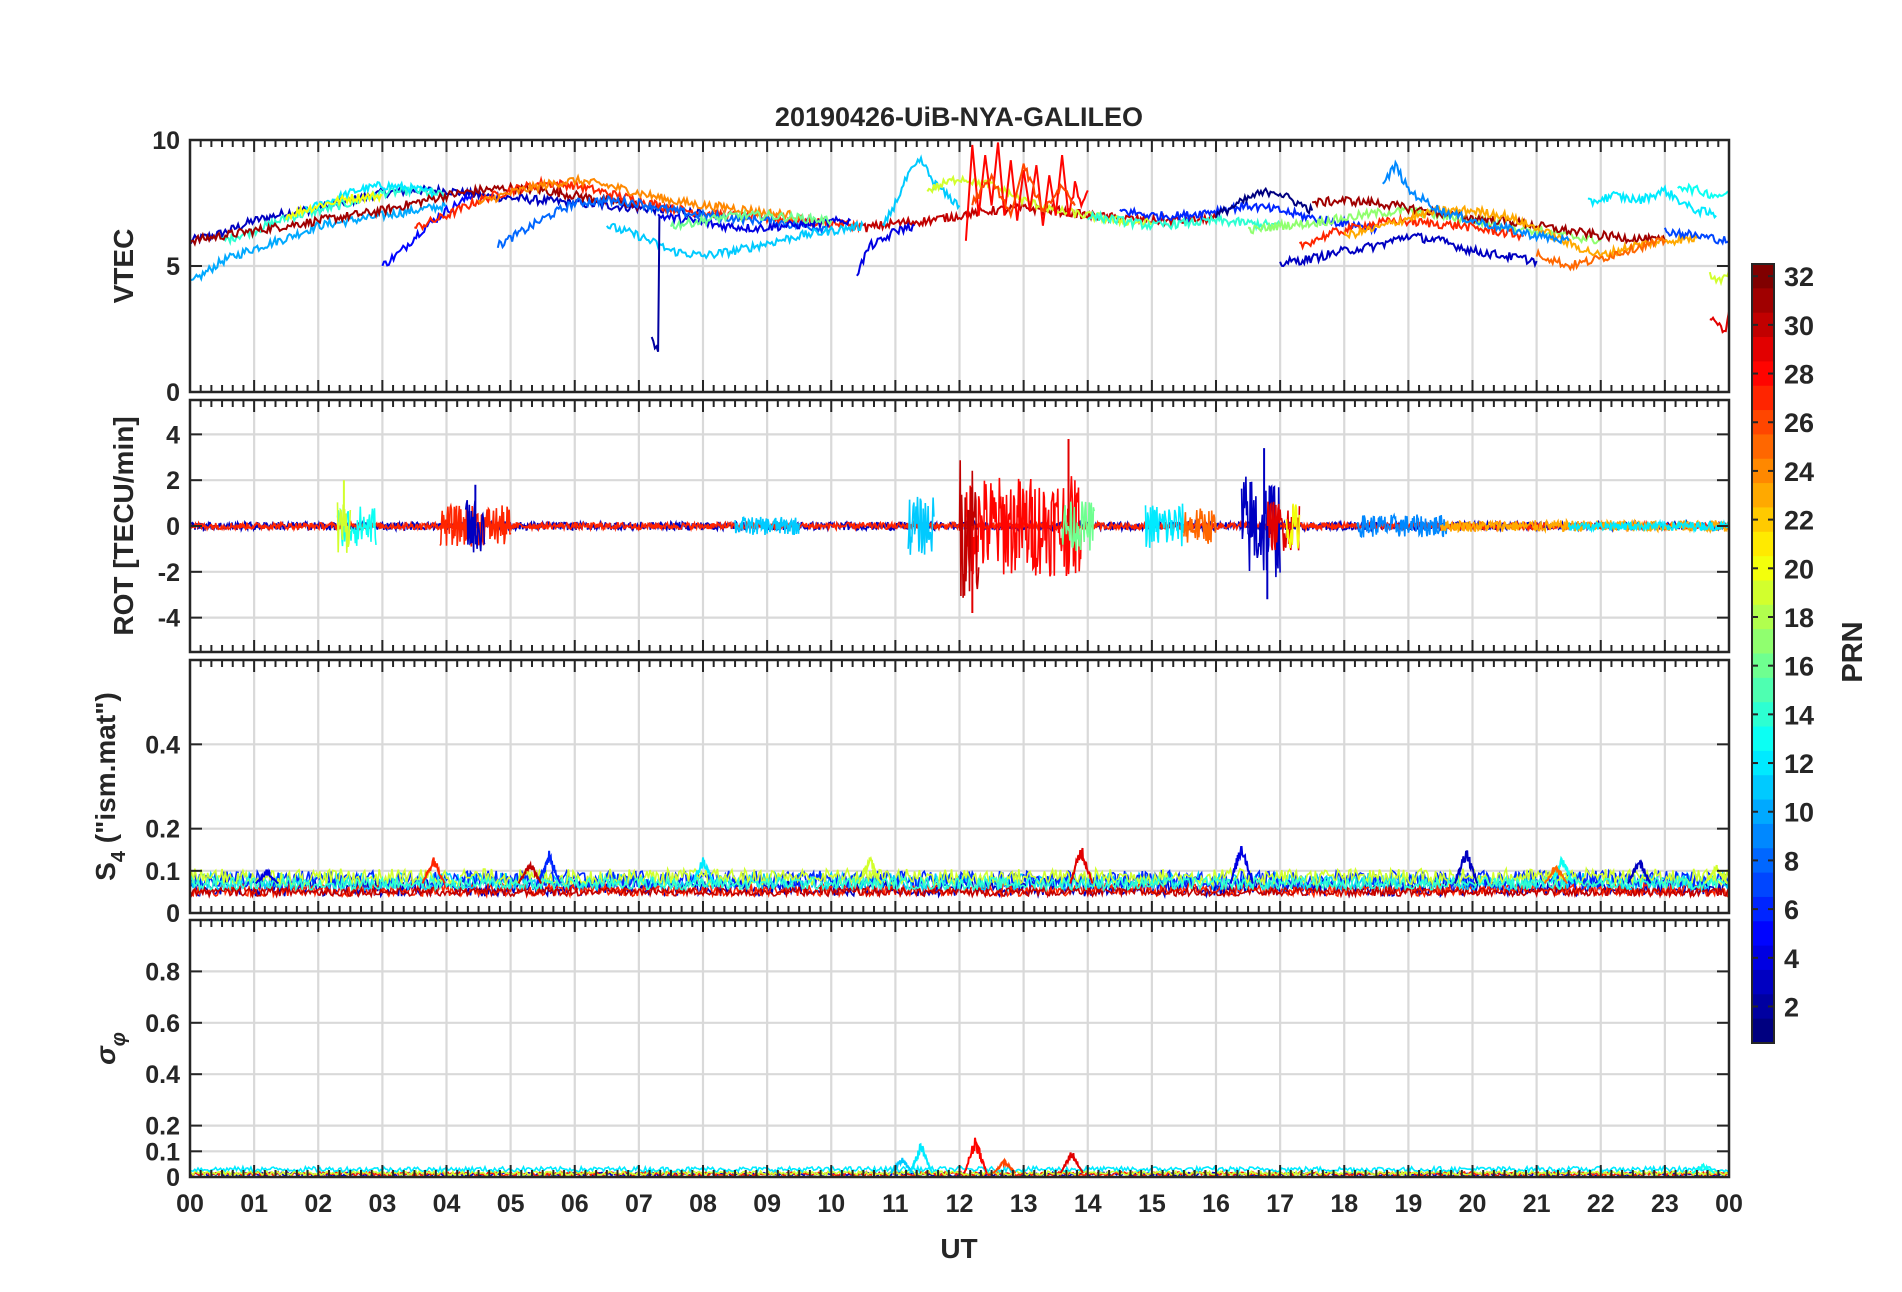 The width and height of the screenshot is (1902, 1292). I want to click on y-tick-label-vtec: 0, so click(173, 393).